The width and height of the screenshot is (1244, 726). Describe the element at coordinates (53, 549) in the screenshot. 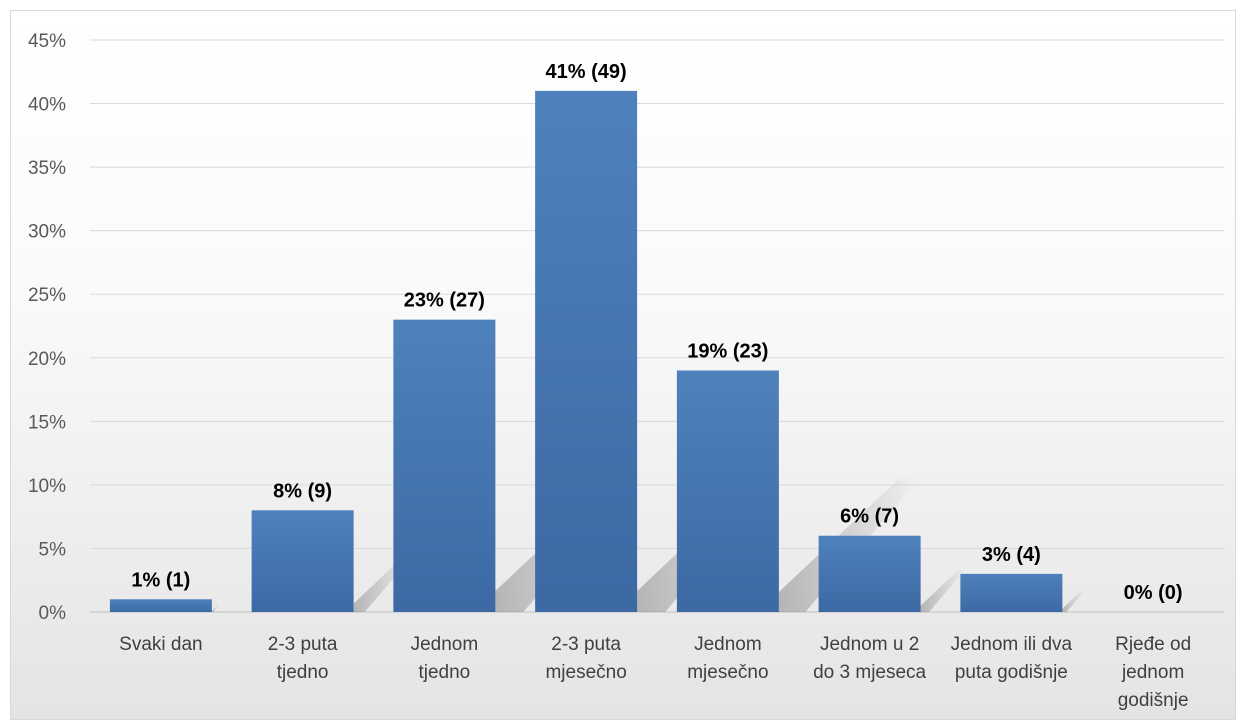

I see `y-tick-label: 5%` at that location.